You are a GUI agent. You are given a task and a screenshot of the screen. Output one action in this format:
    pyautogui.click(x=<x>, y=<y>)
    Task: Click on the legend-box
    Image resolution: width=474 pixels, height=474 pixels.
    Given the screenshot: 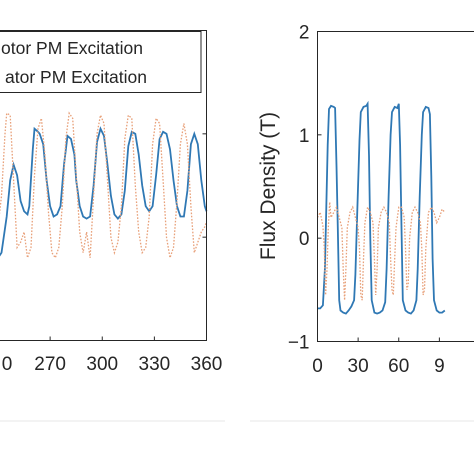 What is the action you would take?
    pyautogui.click(x=101, y=62)
    